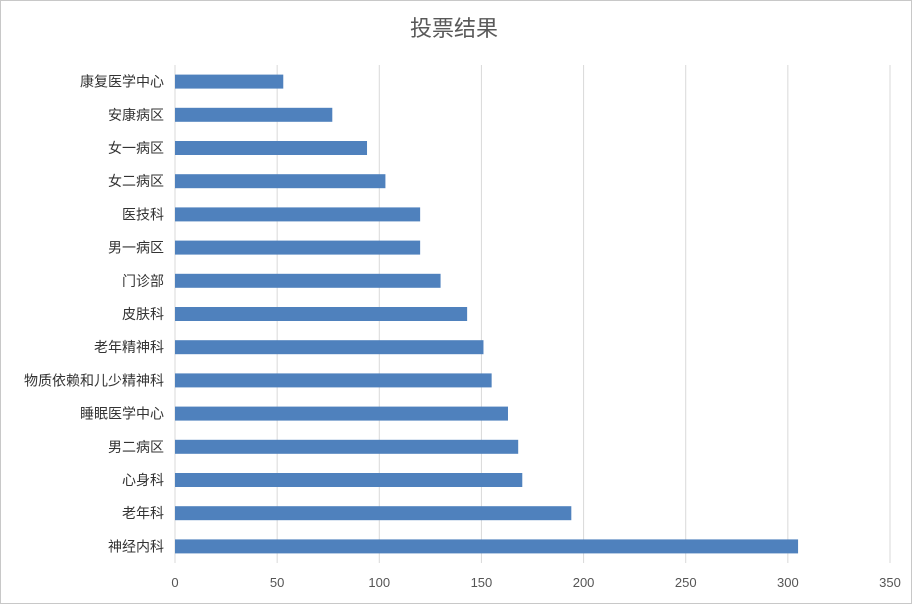 The image size is (912, 605). Describe the element at coordinates (174, 582) in the screenshot. I see `x-tick-label: 0` at that location.